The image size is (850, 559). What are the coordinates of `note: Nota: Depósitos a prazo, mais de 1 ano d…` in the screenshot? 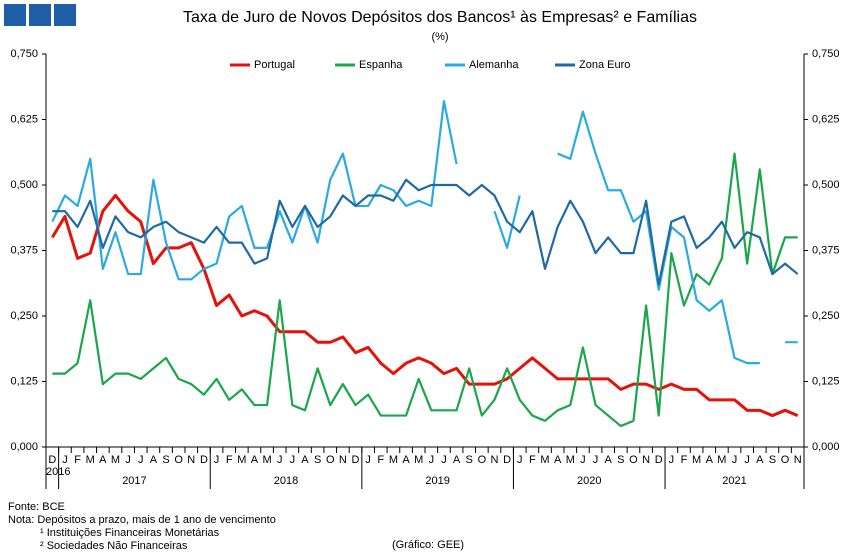 It's located at (142, 520).